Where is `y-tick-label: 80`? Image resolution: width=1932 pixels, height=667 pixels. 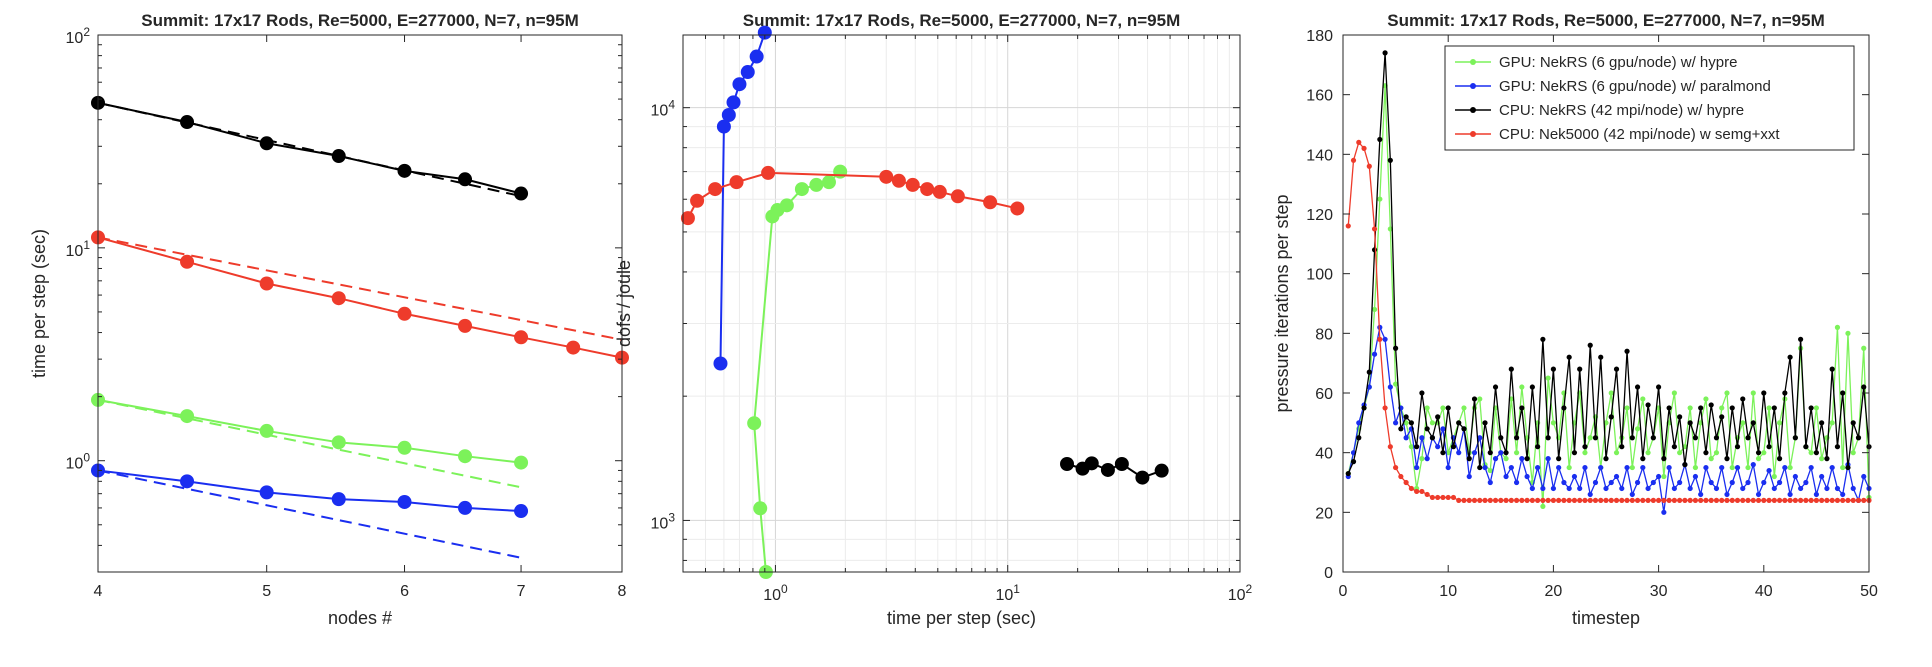 y-tick-label: 80 is located at coordinates (1324, 334).